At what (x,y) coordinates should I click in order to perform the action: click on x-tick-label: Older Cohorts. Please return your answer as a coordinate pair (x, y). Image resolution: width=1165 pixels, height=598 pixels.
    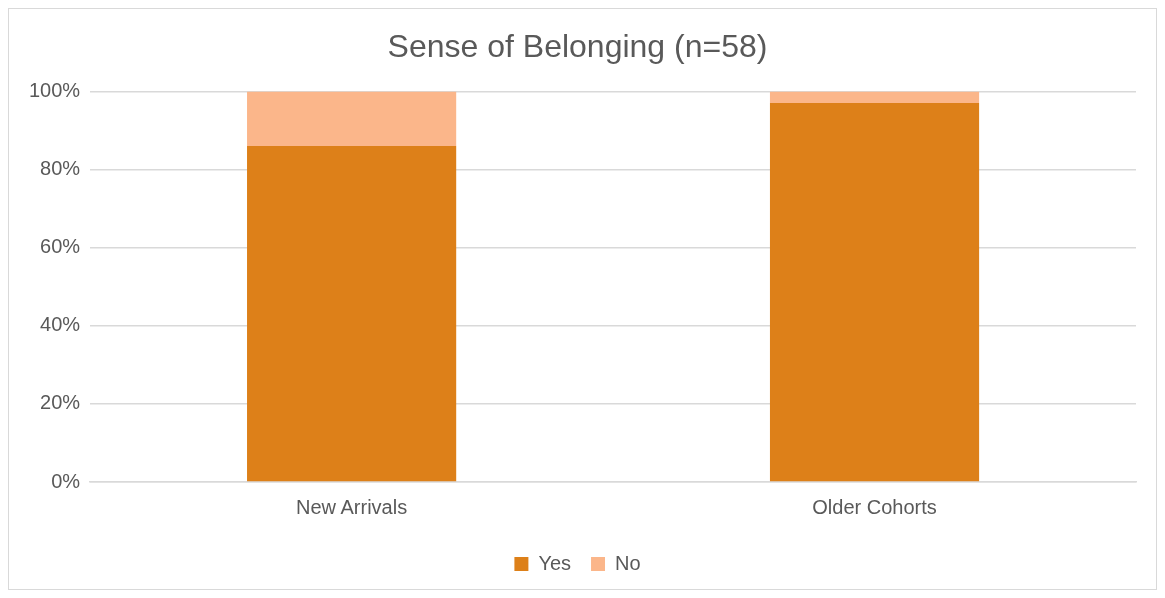
    Looking at the image, I should click on (874, 506).